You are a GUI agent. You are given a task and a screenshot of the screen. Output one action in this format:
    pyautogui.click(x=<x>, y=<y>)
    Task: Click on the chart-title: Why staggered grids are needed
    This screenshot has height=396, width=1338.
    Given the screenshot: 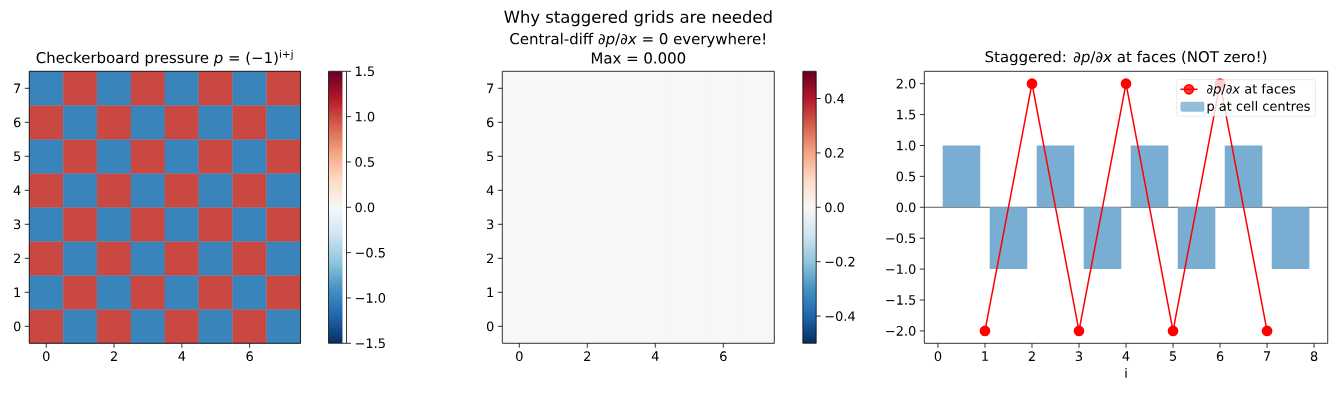 What is the action you would take?
    pyautogui.click(x=638, y=18)
    